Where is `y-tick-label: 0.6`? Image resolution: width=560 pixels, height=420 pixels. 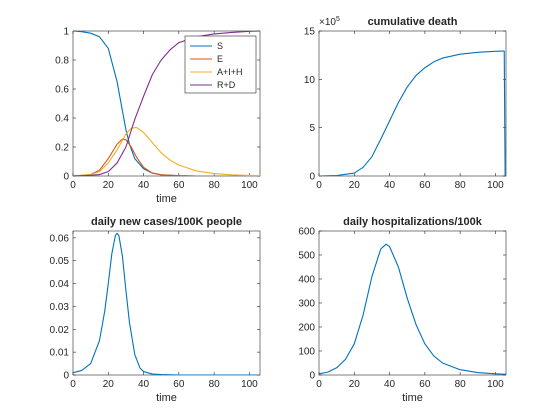
y-tick-label: 0.6 is located at coordinates (62, 90).